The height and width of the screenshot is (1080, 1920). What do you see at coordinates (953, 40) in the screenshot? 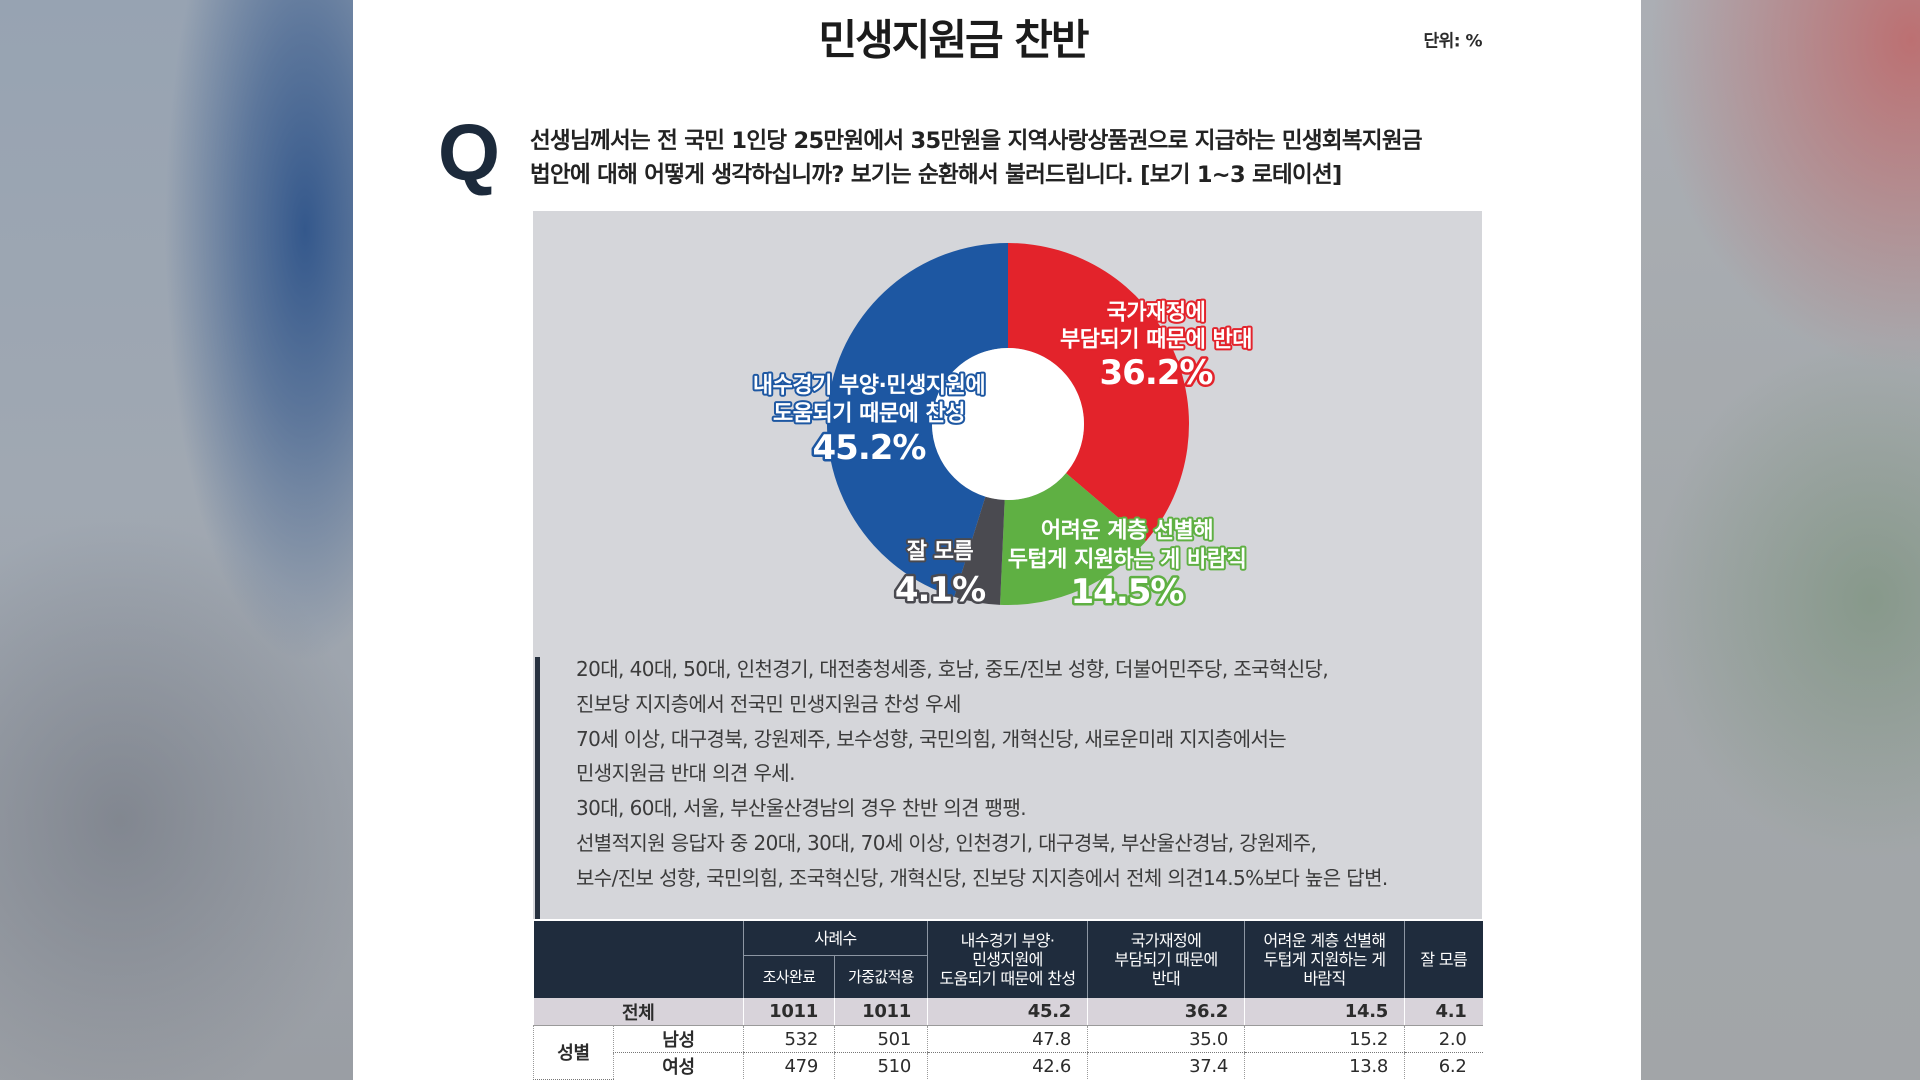
I see `page-title: 민생지원금 찬반` at bounding box center [953, 40].